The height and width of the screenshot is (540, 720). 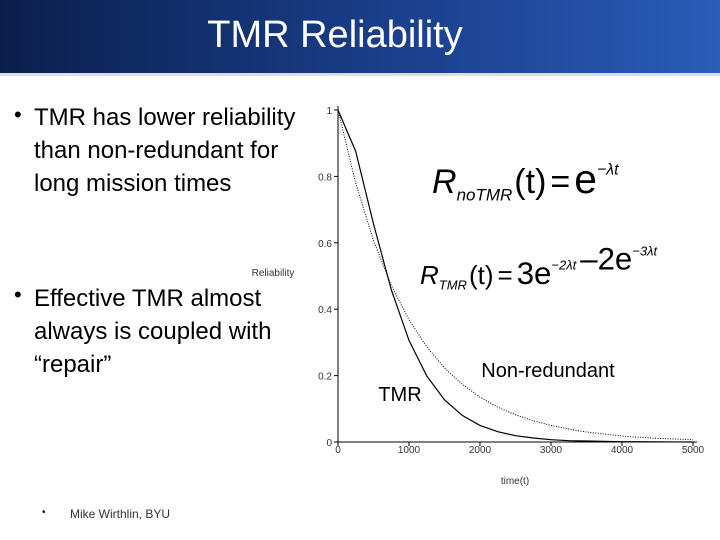 I want to click on x-tick-label: 0, so click(x=338, y=450).